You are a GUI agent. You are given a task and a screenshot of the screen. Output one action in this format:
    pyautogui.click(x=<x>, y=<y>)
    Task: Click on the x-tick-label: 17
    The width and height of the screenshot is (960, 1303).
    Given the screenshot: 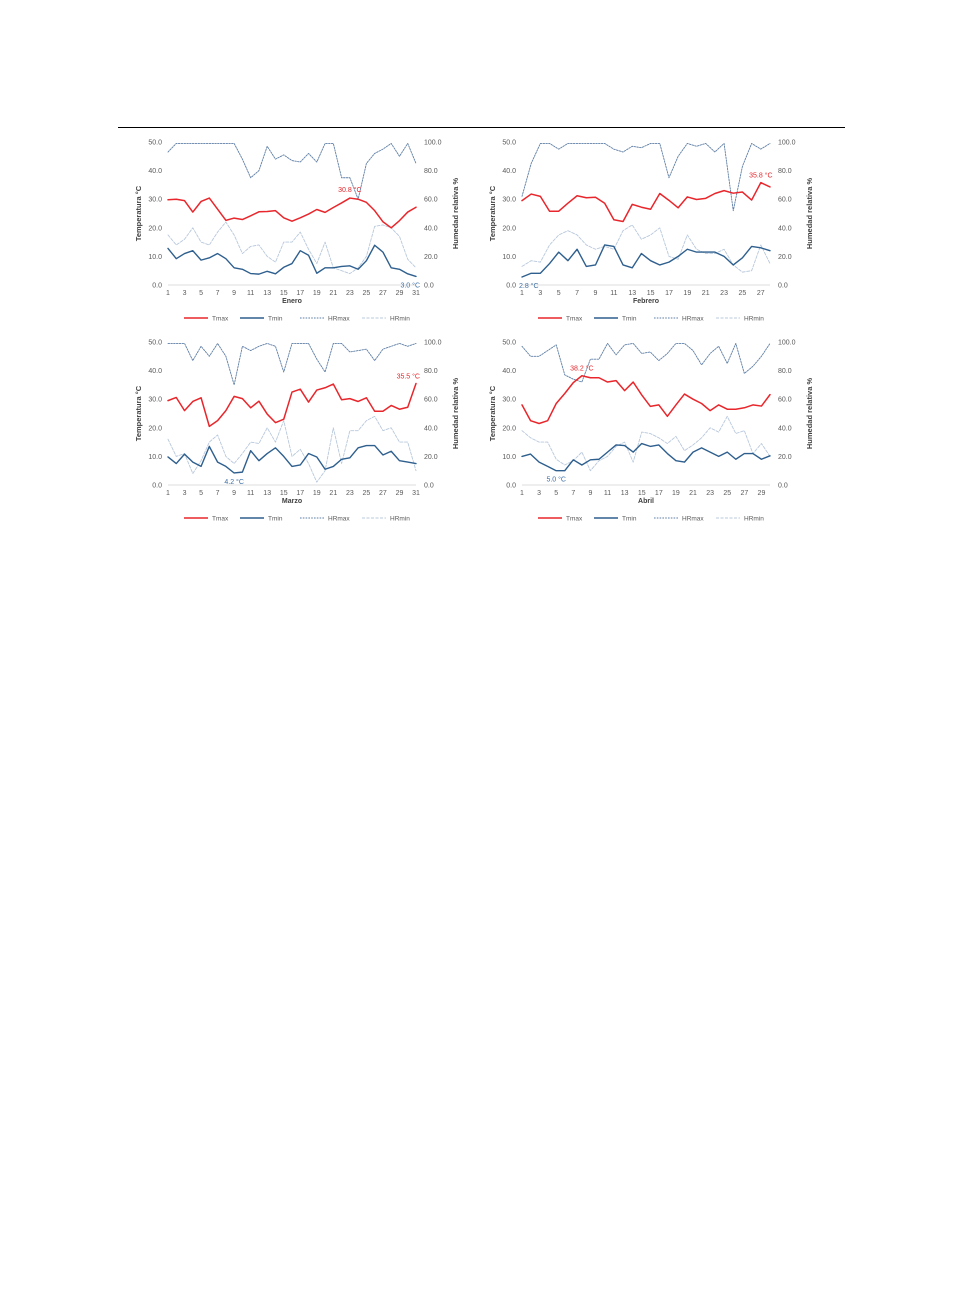 What is the action you would take?
    pyautogui.click(x=659, y=493)
    